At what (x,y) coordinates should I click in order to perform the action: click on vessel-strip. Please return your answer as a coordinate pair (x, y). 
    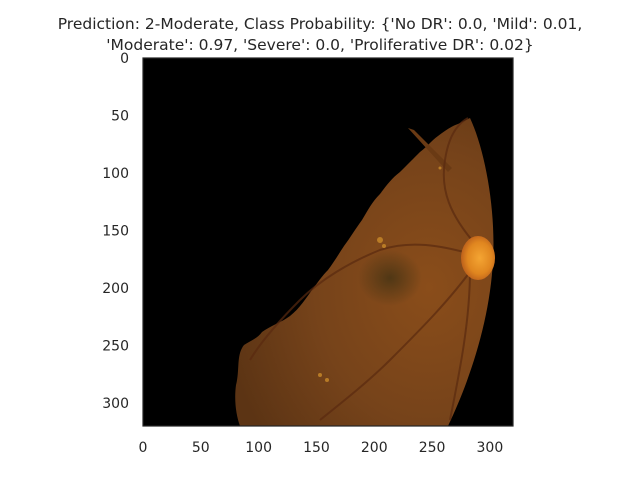
    Looking at the image, I should click on (430, 150).